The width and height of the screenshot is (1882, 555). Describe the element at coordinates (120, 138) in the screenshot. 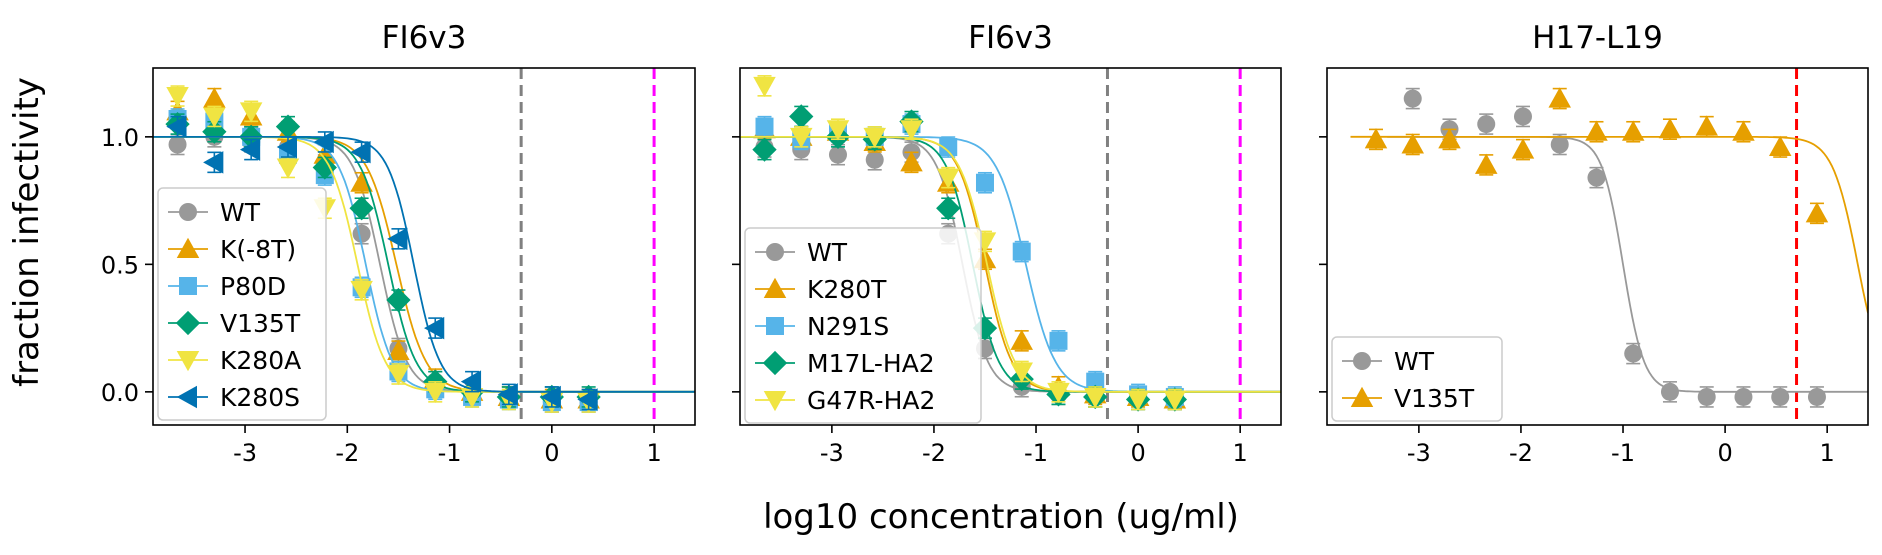

I see `y-tick-label: 1.0` at that location.